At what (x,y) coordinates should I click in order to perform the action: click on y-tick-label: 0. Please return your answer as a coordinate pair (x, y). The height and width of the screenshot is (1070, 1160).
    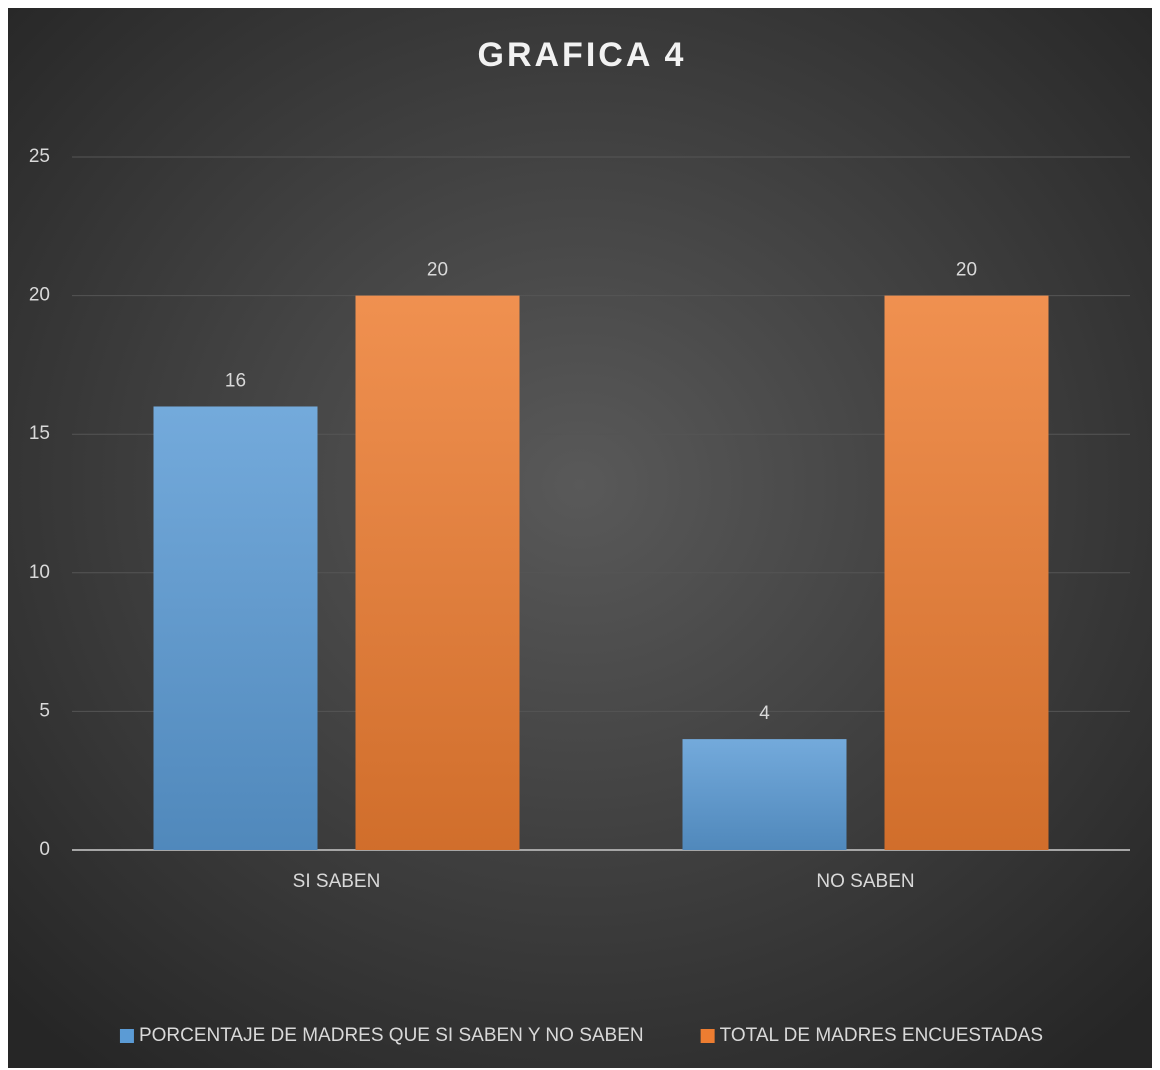
    Looking at the image, I should click on (44, 849).